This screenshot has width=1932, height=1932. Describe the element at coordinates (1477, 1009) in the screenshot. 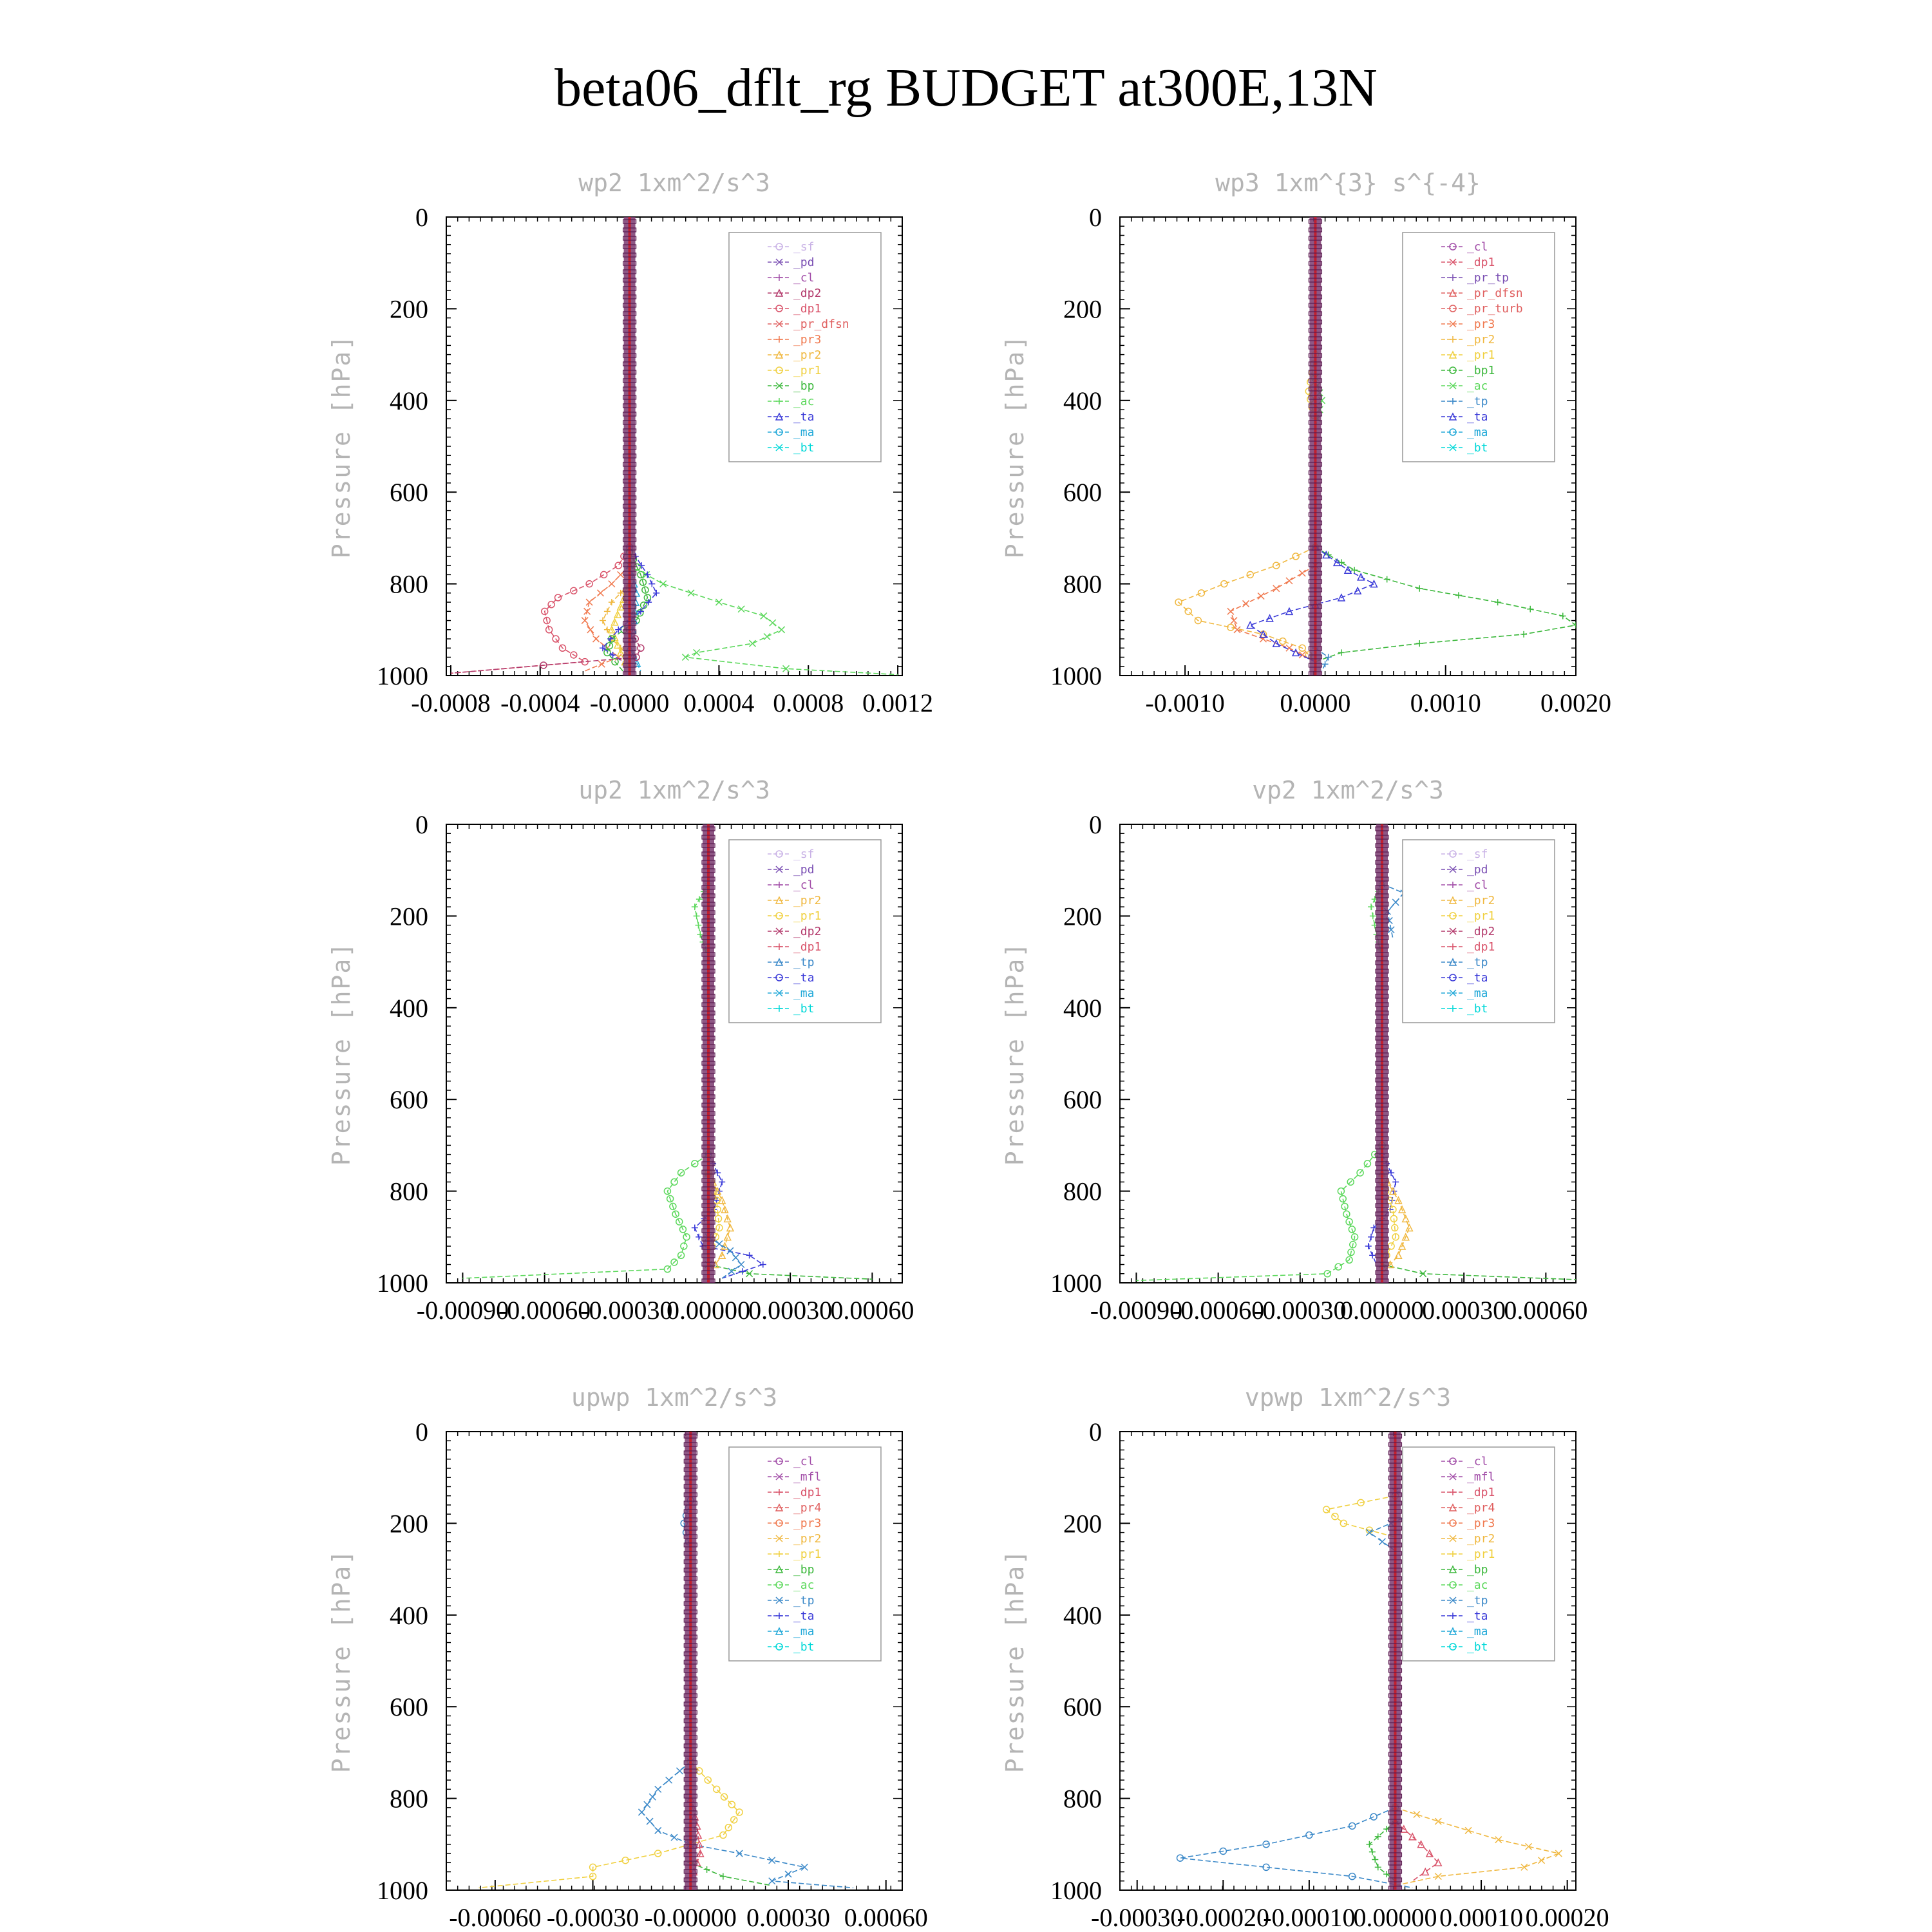

I see `legend-item-label: _bt` at that location.